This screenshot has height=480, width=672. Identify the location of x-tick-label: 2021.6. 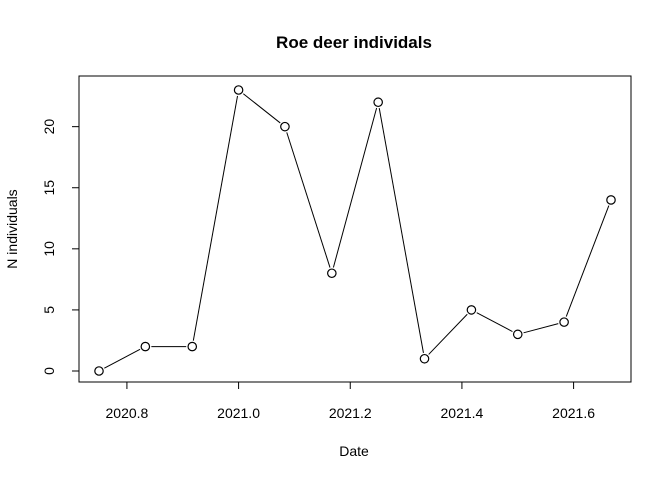
(573, 413).